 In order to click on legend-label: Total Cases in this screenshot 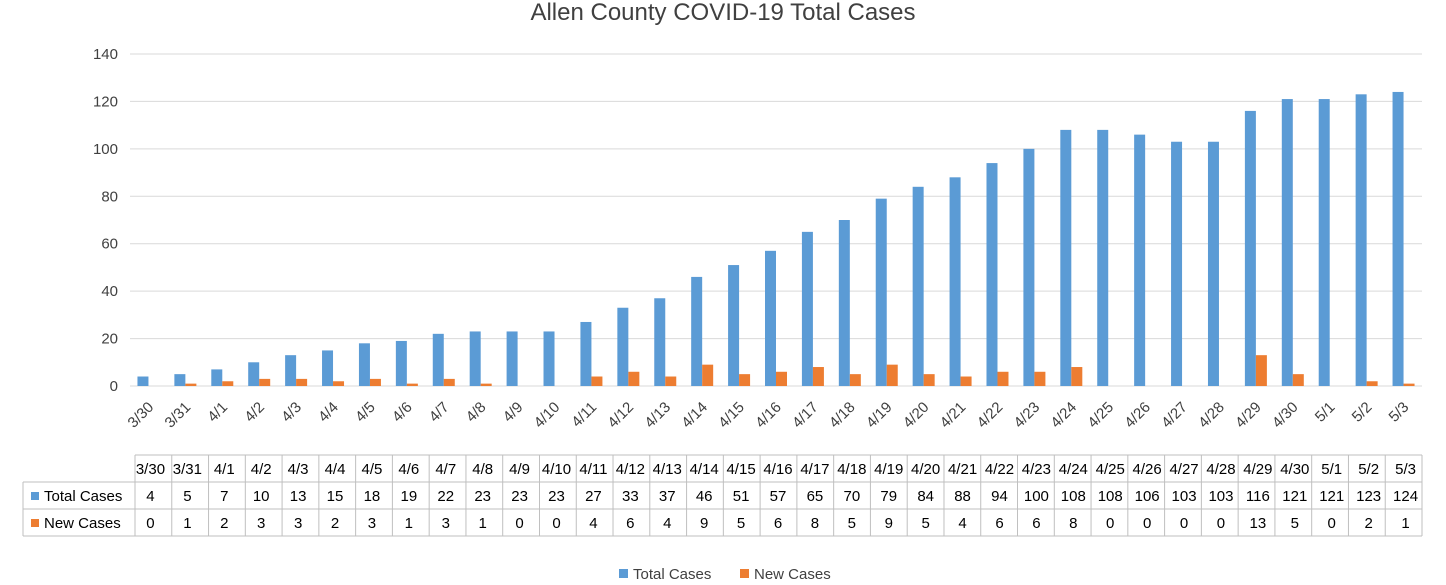, I will do `click(672, 574)`.